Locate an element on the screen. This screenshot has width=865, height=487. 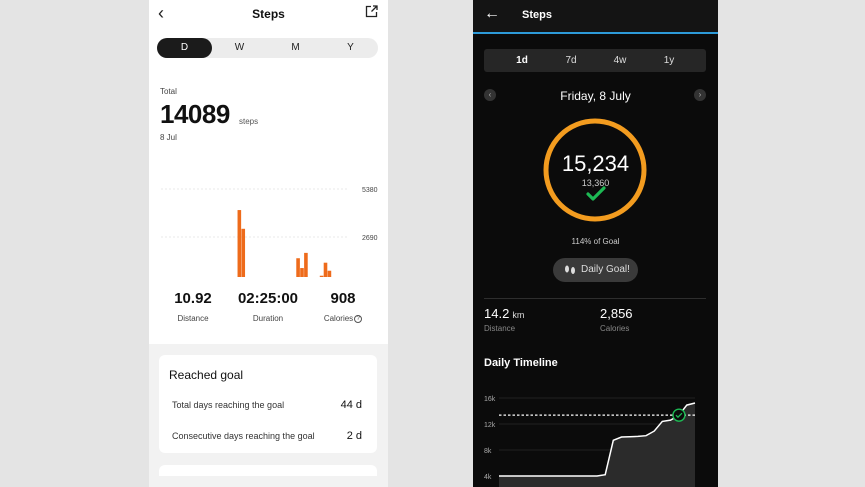
bottom-nav-bar is located at coordinates (268, 481).